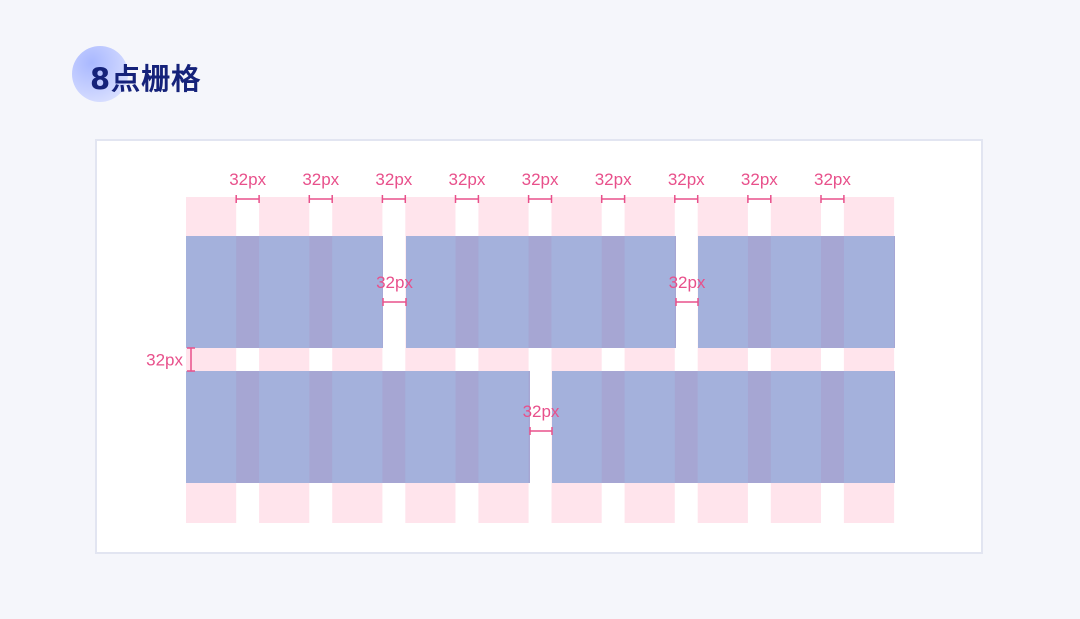  What do you see at coordinates (146, 79) in the screenshot?
I see `page-title: 8点栅格` at bounding box center [146, 79].